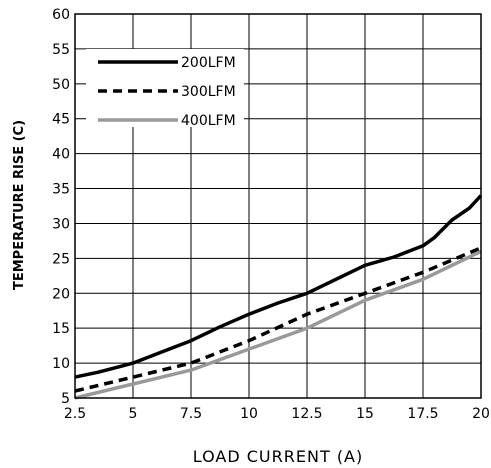 The height and width of the screenshot is (468, 491). I want to click on y-tick-label: 40, so click(61, 155).